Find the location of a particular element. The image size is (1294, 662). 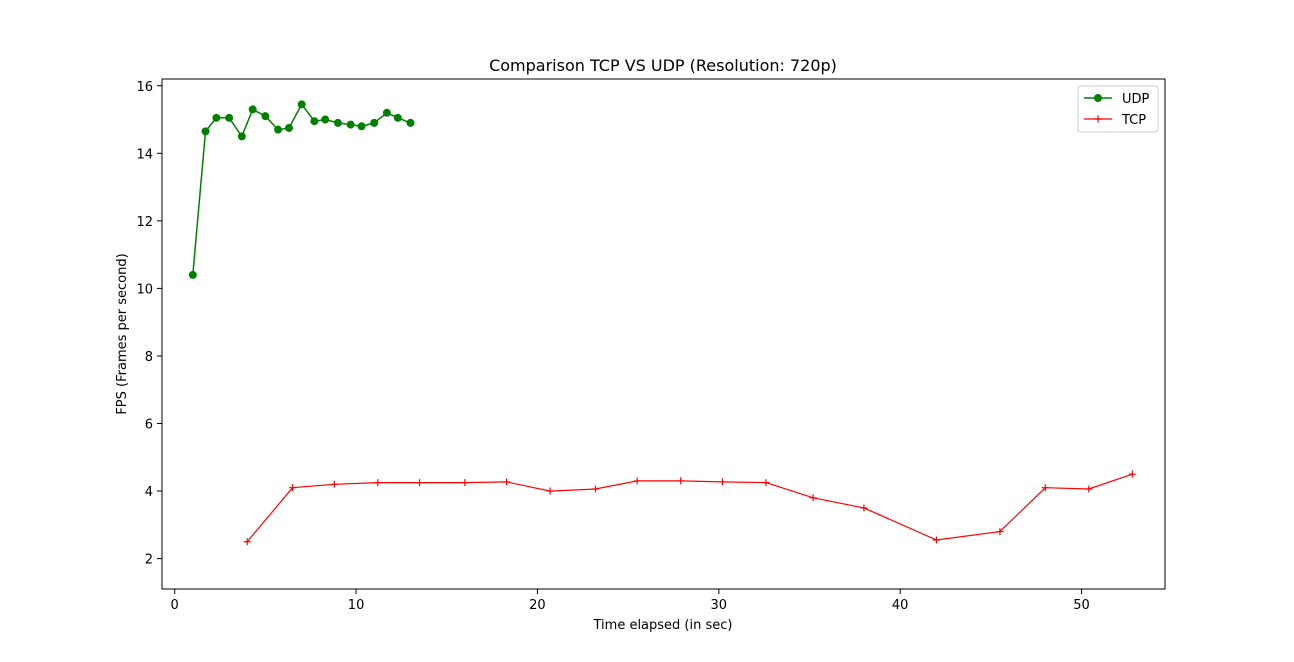

y-tick-label: 10 is located at coordinates (144, 289).